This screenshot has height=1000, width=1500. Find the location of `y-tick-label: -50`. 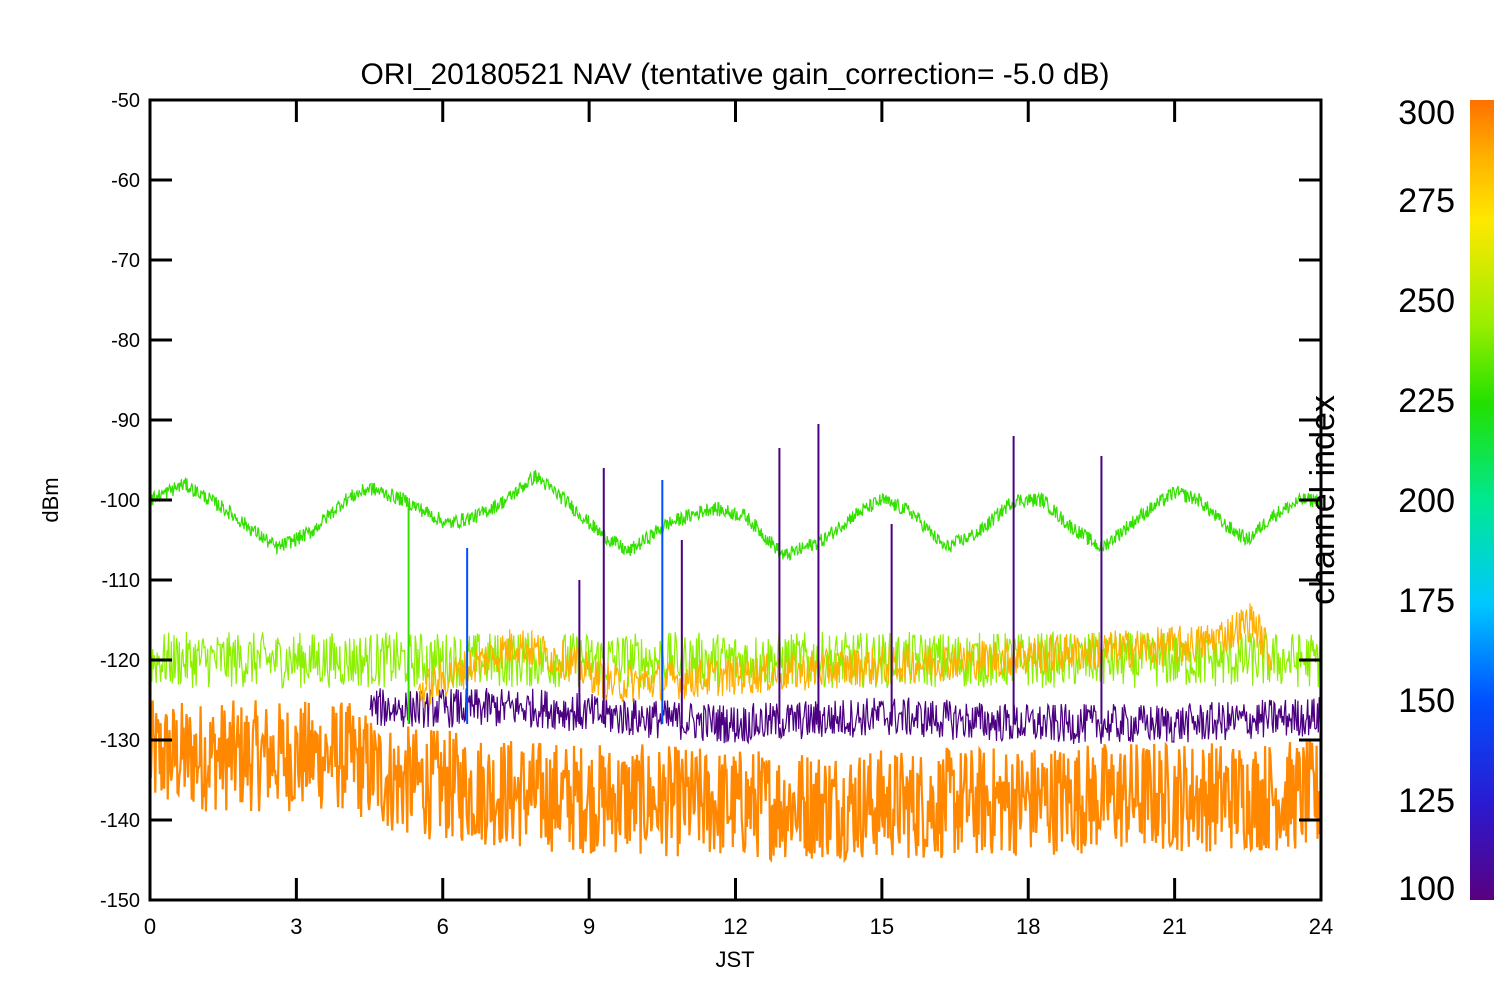

y-tick-label: -50 is located at coordinates (125, 101).